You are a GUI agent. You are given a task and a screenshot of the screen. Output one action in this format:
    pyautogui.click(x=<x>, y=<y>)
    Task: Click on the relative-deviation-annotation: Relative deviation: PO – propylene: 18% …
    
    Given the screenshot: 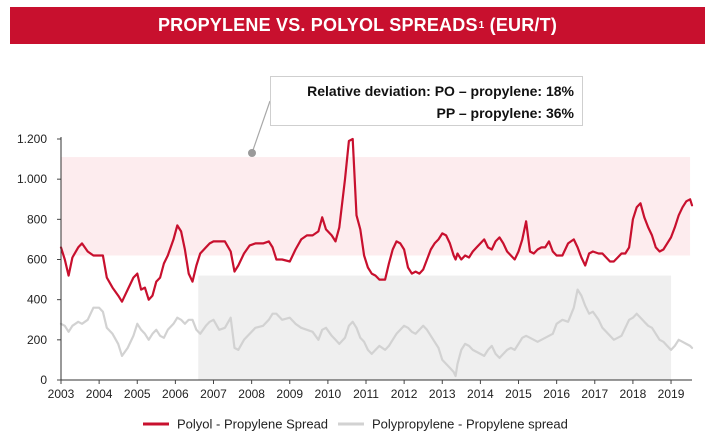 What is the action you would take?
    pyautogui.click(x=426, y=101)
    